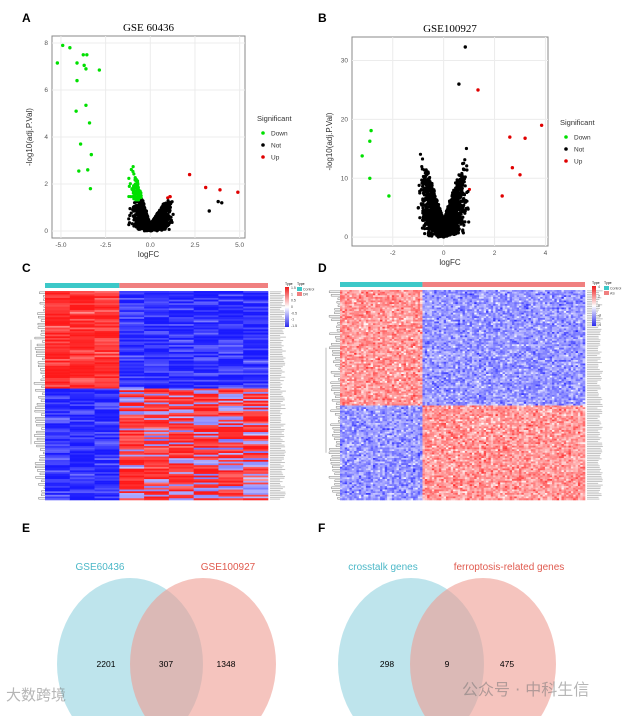  I want to click on y-tick-label: 8, so click(46, 43).